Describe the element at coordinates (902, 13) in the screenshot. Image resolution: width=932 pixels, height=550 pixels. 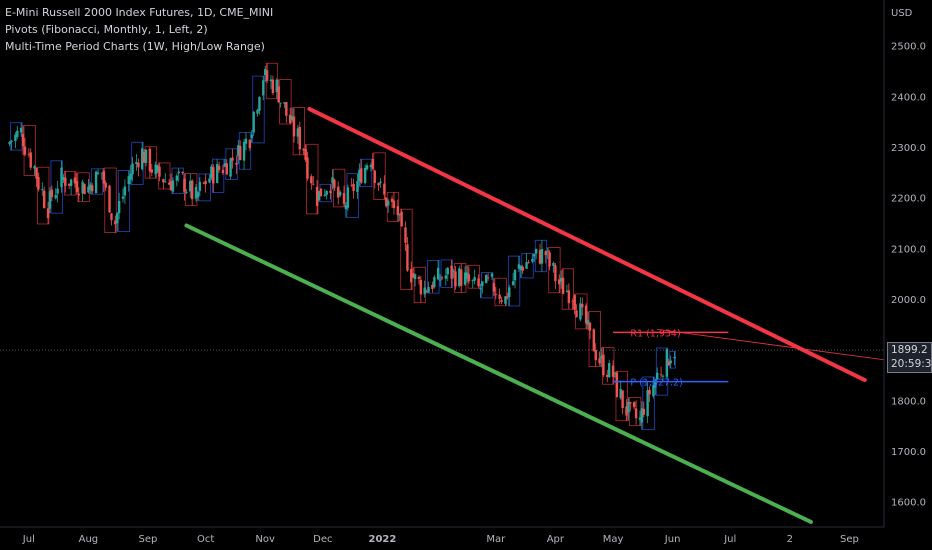
I see `currency-label: USD` at that location.